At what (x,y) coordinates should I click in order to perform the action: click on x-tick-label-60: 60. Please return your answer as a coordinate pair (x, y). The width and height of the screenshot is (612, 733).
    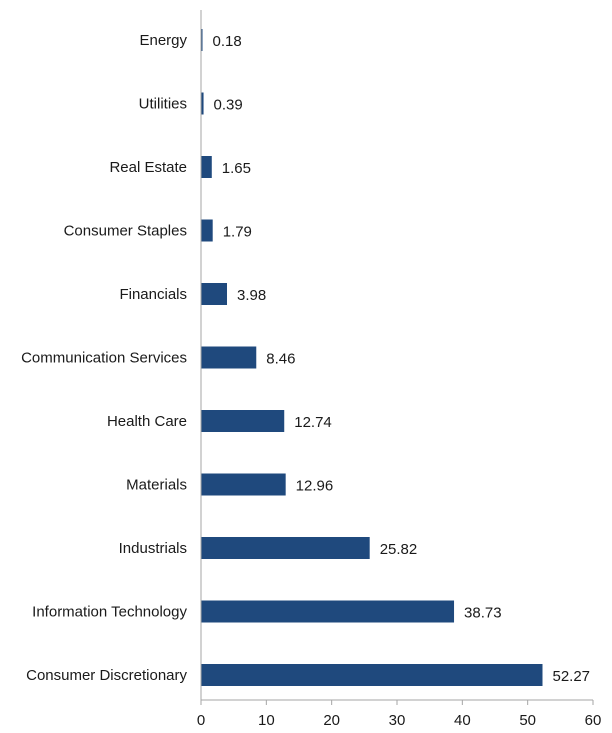
    Looking at the image, I should click on (593, 720).